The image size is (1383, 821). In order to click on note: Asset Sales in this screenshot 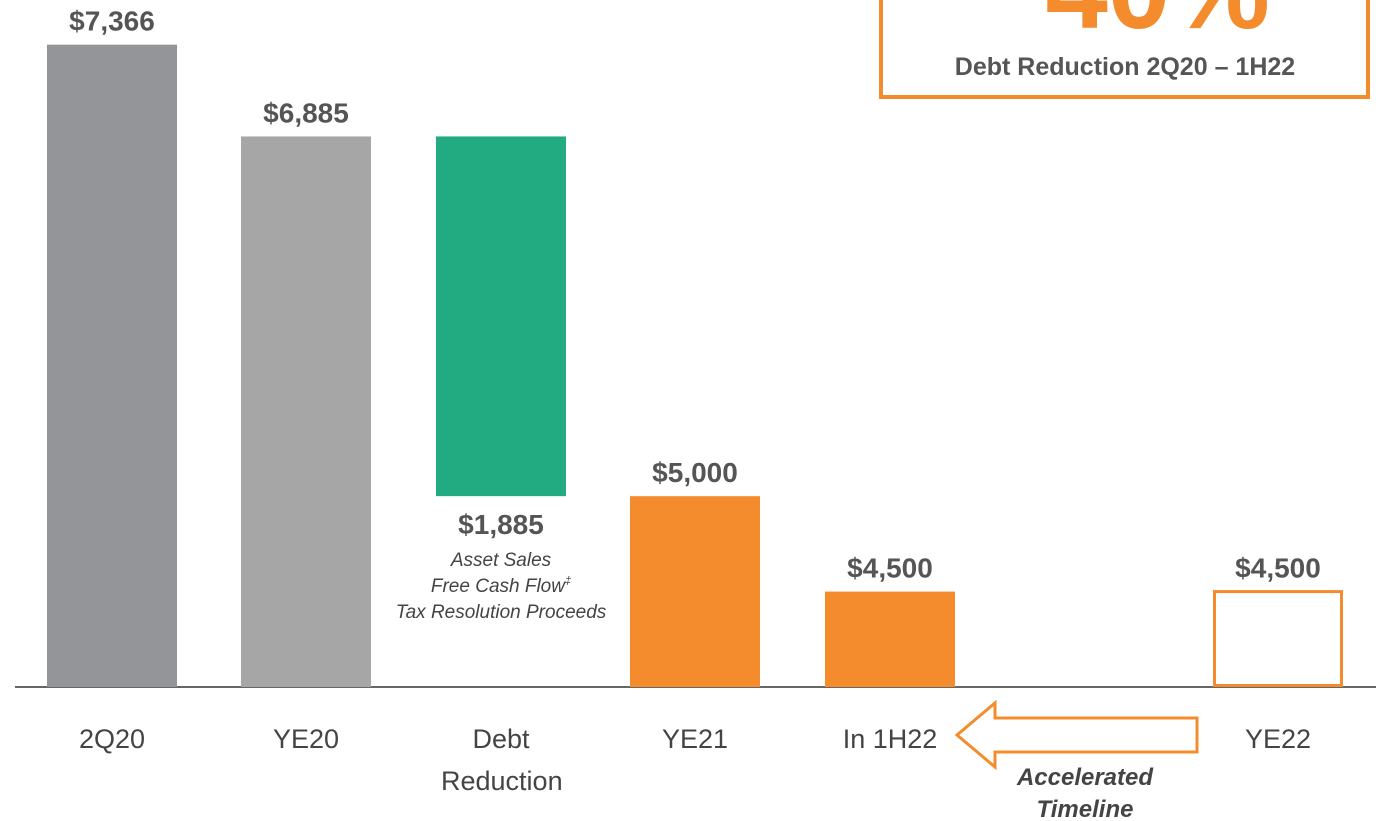, I will do `click(501, 560)`.